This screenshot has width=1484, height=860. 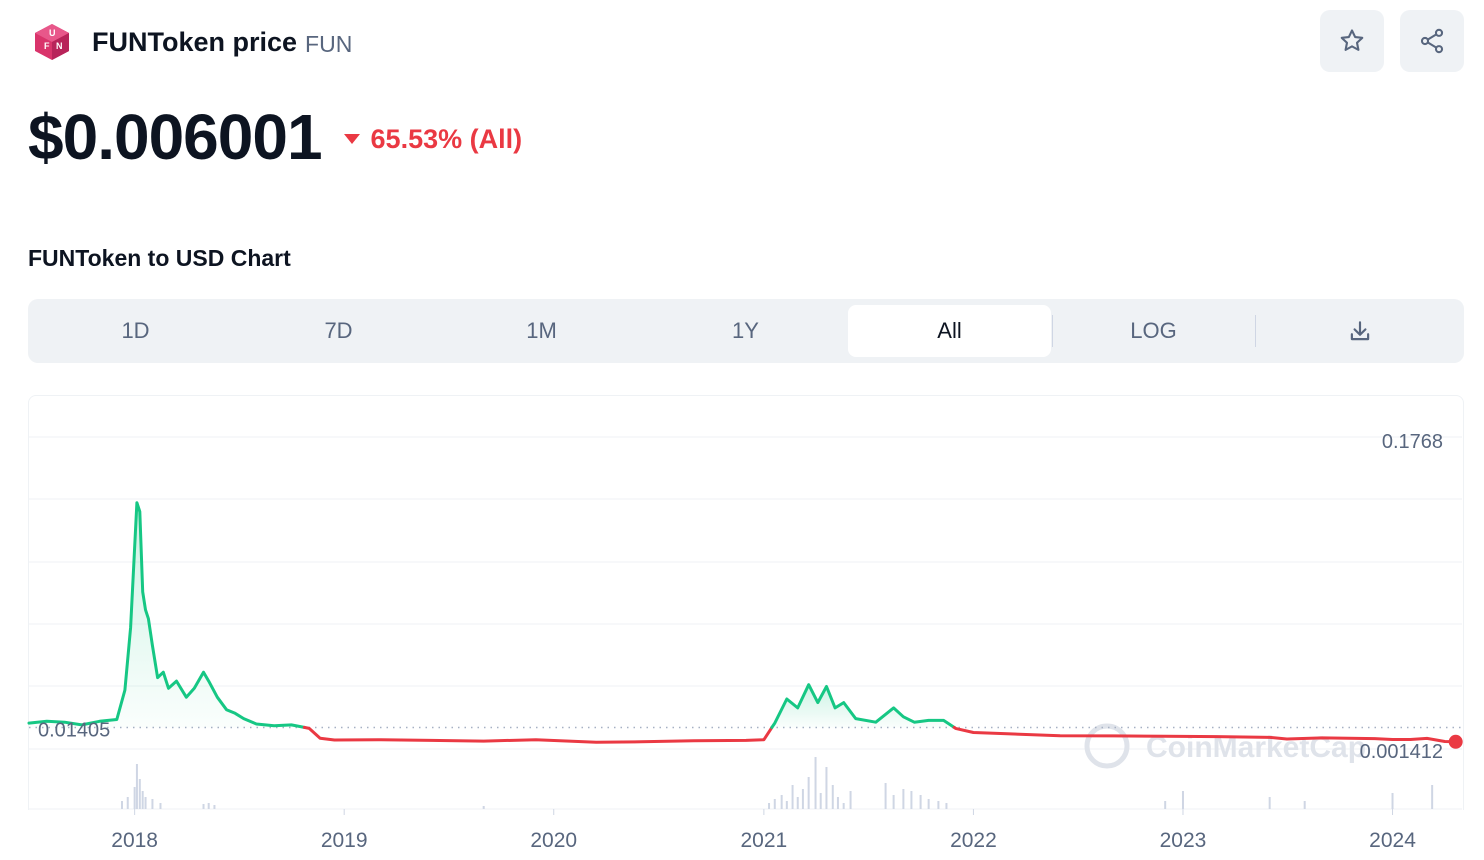 I want to click on x-tick-label: 2021, so click(x=764, y=840).